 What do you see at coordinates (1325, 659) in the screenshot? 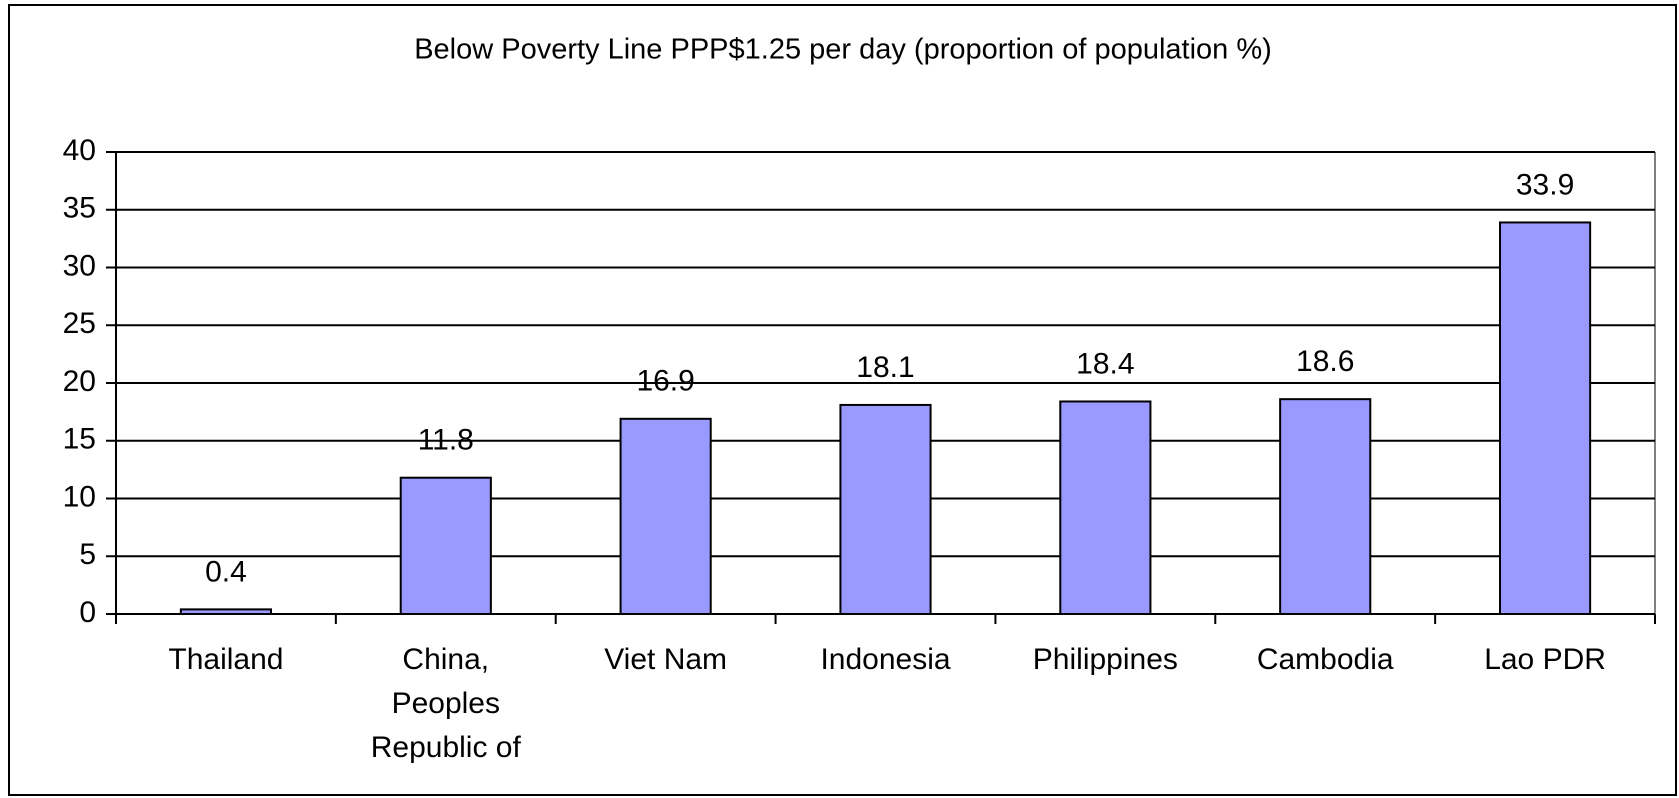
I see `x-tick-label: Cambodia` at bounding box center [1325, 659].